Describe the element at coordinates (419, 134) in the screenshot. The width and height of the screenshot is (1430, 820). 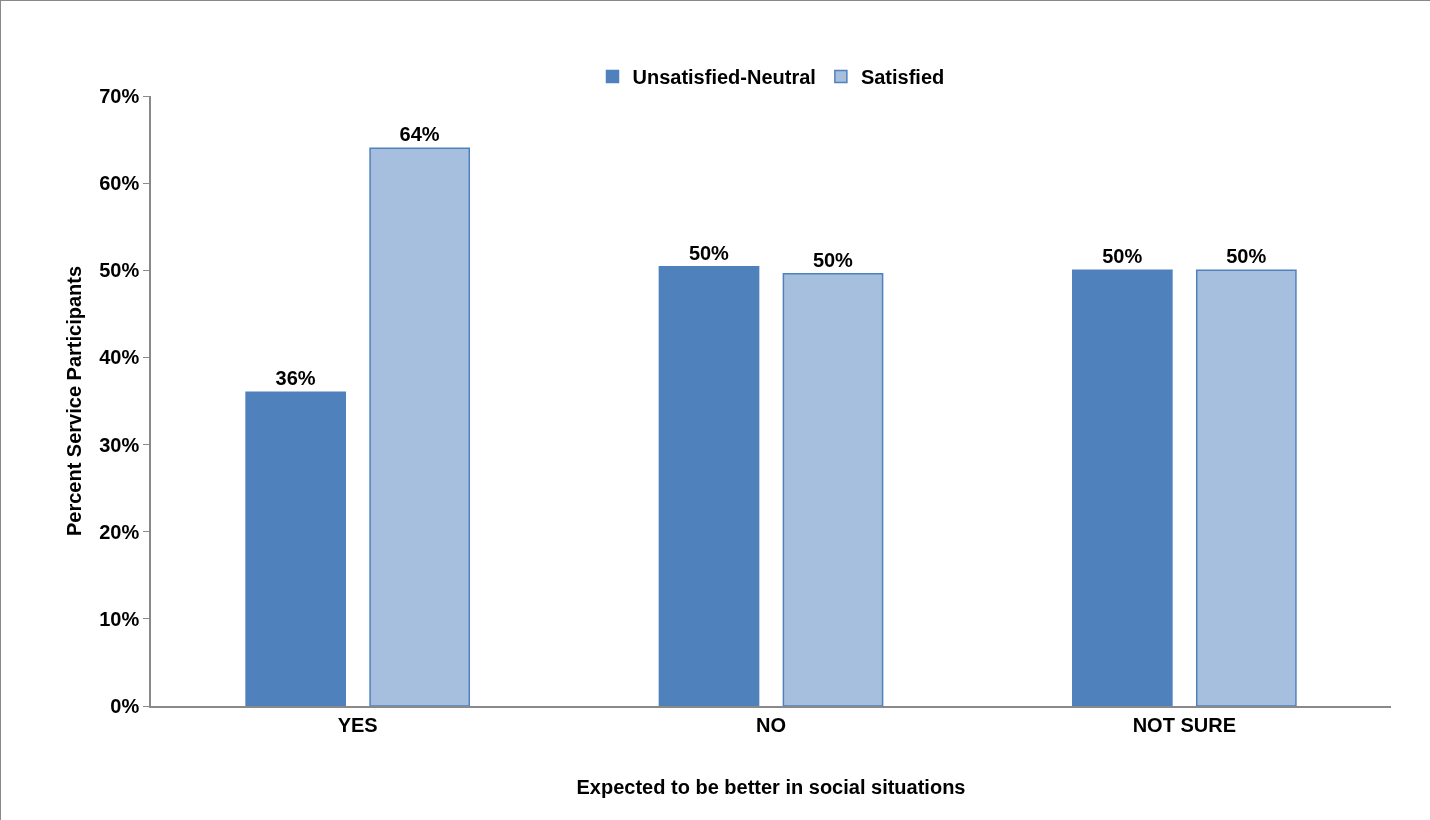
I see `data-label: 64%` at that location.